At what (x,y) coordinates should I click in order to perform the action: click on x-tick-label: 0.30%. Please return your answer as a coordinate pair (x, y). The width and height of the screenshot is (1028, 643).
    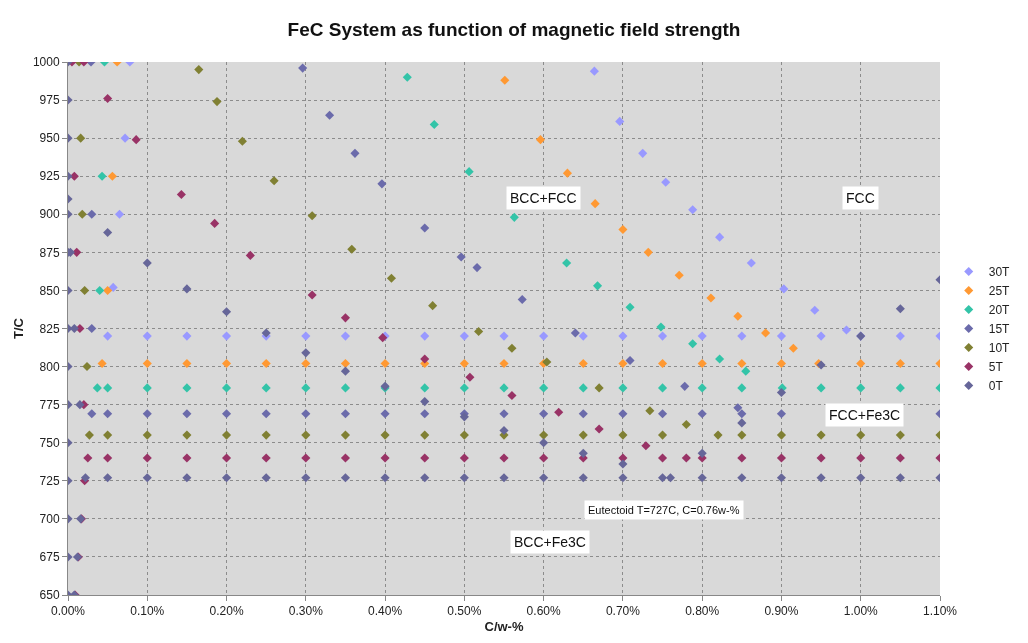
    Looking at the image, I should click on (306, 611).